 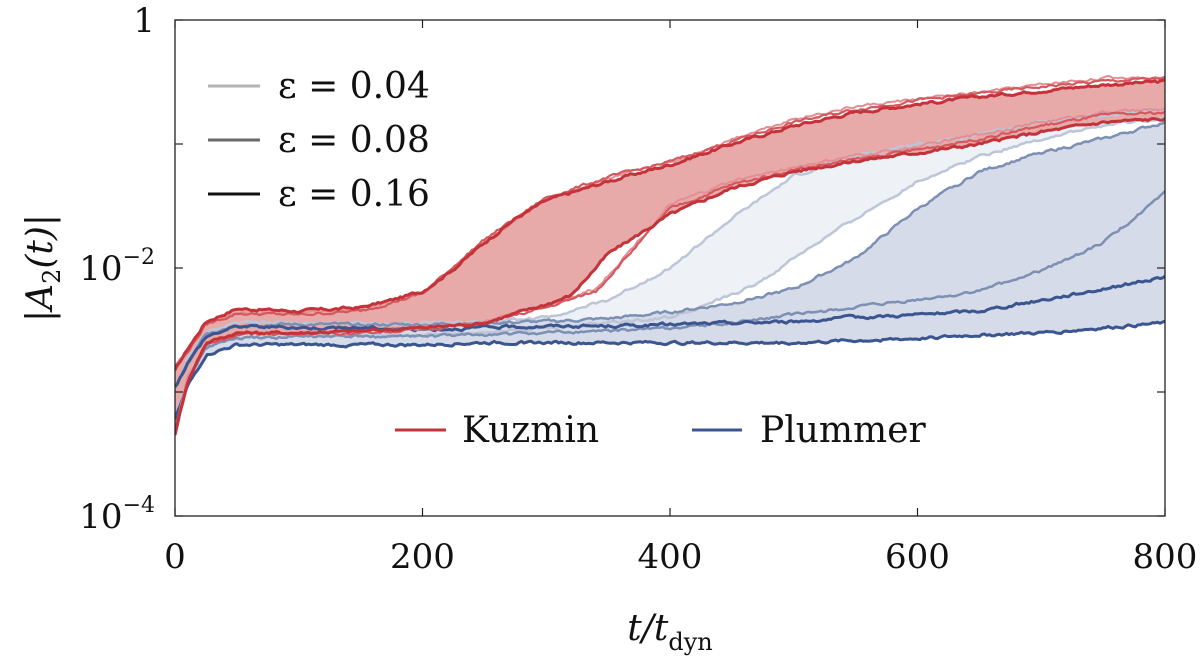 What do you see at coordinates (843, 430) in the screenshot?
I see `legend-label-plummer: Plummer` at bounding box center [843, 430].